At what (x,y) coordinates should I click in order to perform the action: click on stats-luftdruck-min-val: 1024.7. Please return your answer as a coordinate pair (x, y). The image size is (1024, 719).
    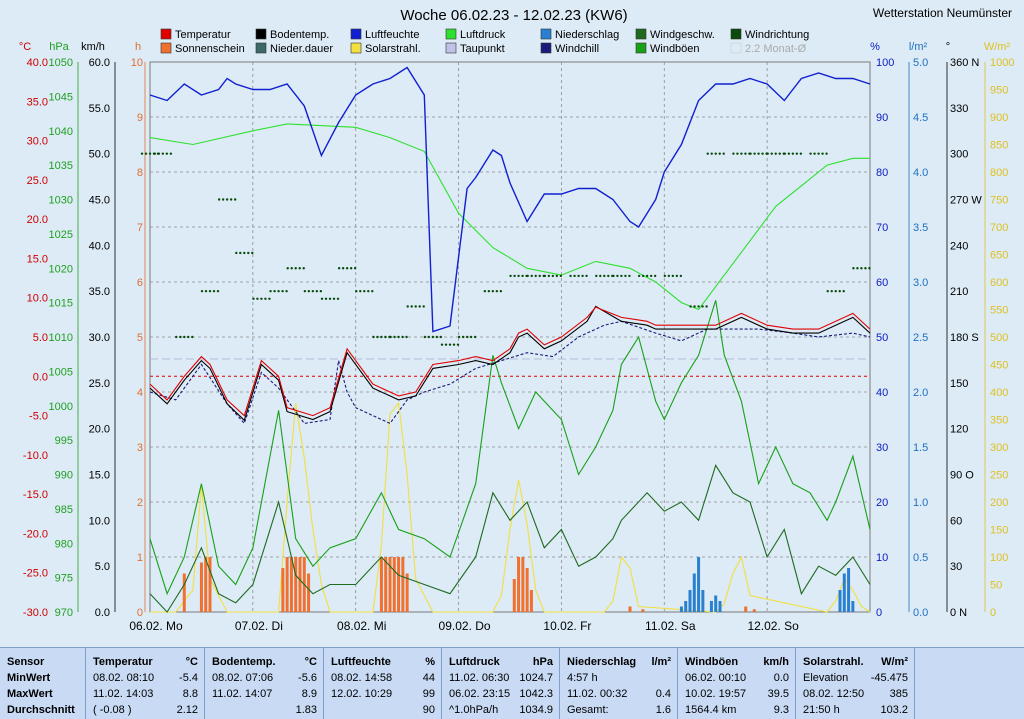
    Looking at the image, I should click on (536, 678).